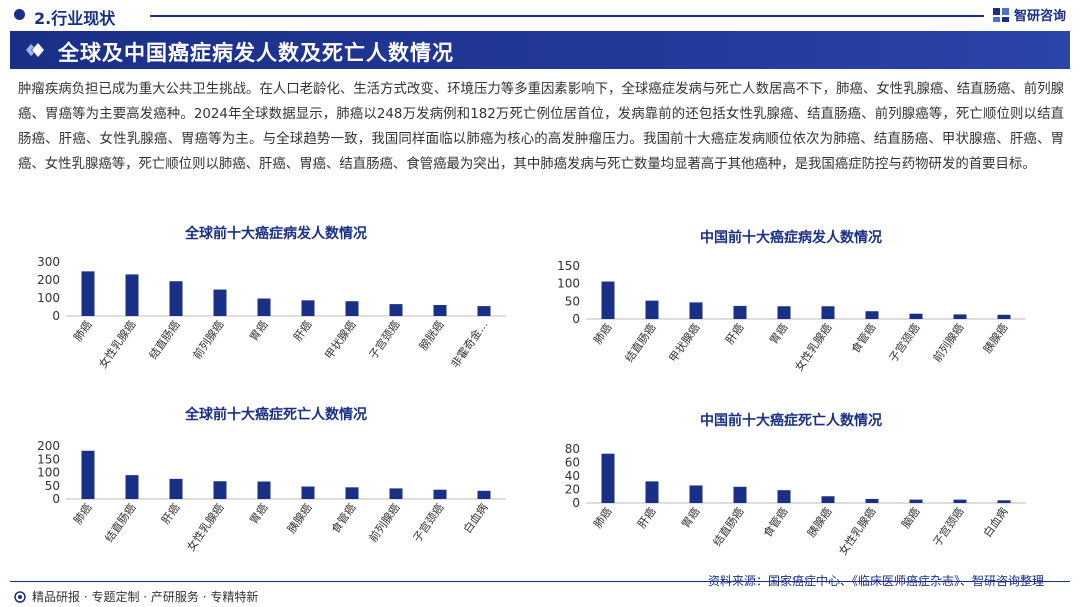 The image size is (1080, 607). I want to click on page-title: 全球及中国癌症病发人数及死亡人数情况, so click(256, 53).